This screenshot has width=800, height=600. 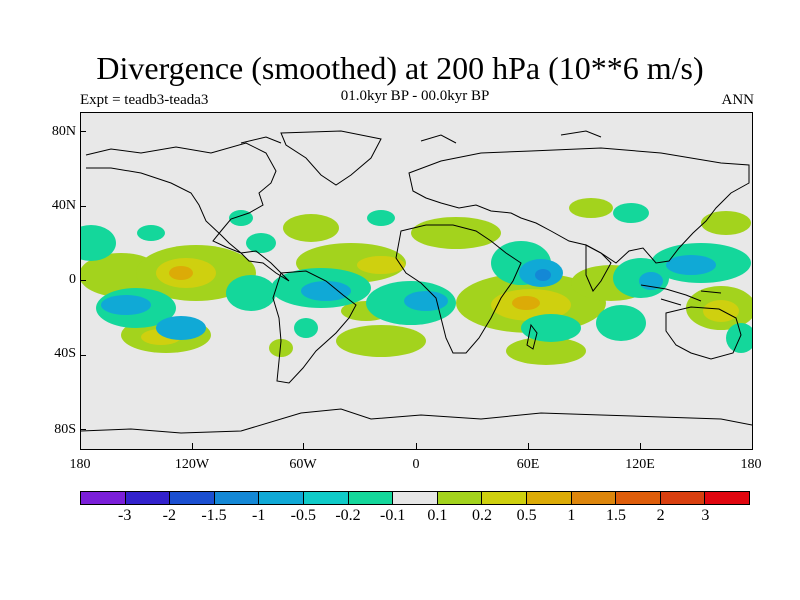 What do you see at coordinates (416, 464) in the screenshot?
I see `lon-tick-label: 0` at bounding box center [416, 464].